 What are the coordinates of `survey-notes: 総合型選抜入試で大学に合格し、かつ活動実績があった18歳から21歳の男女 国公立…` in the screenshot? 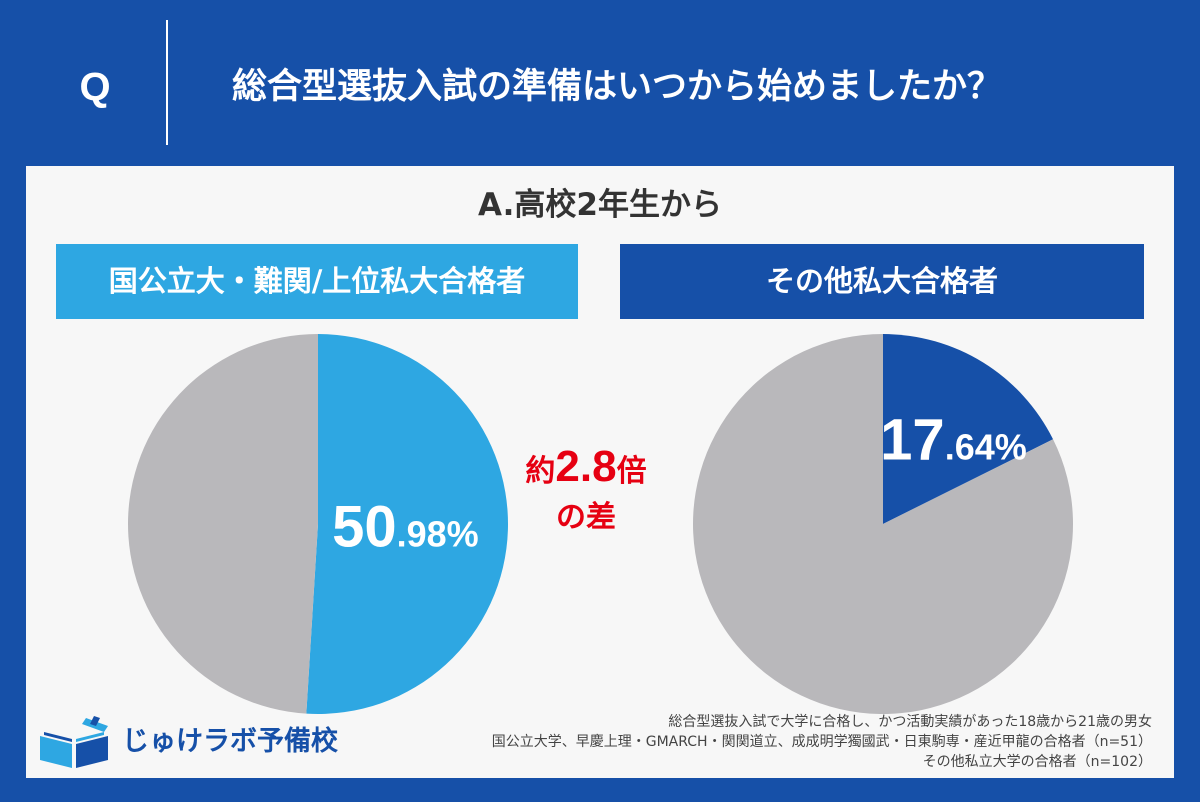 It's located at (772, 742).